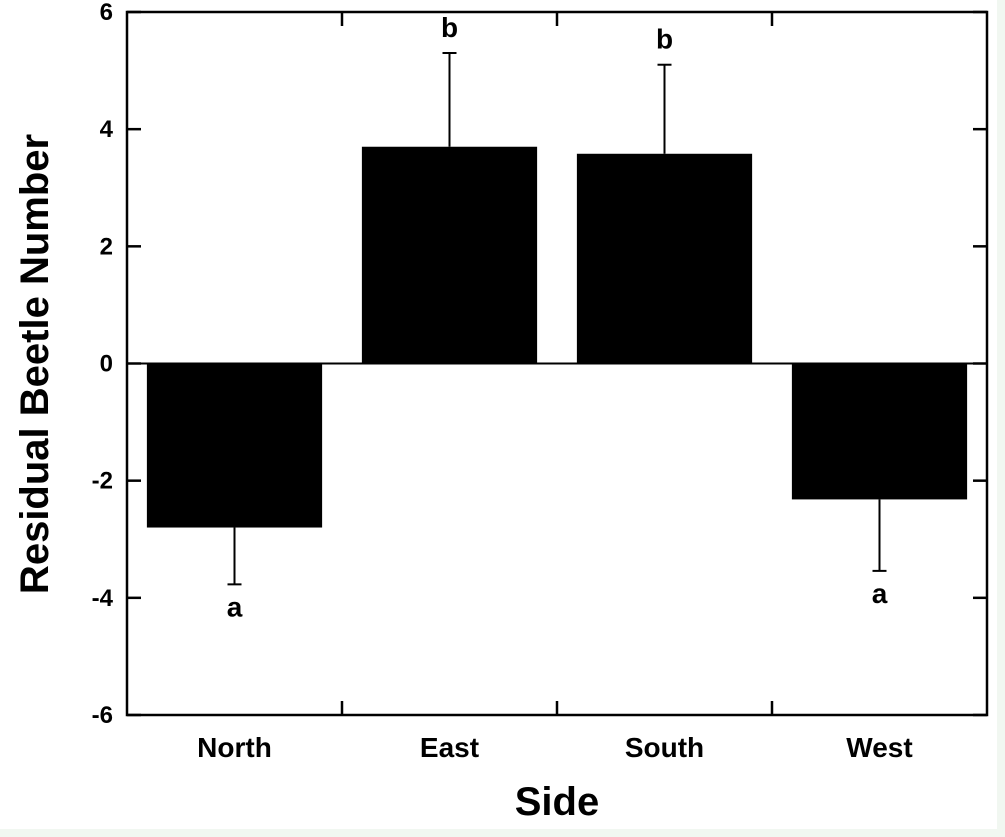  What do you see at coordinates (449, 747) in the screenshot?
I see `x-tick-label-east: East` at bounding box center [449, 747].